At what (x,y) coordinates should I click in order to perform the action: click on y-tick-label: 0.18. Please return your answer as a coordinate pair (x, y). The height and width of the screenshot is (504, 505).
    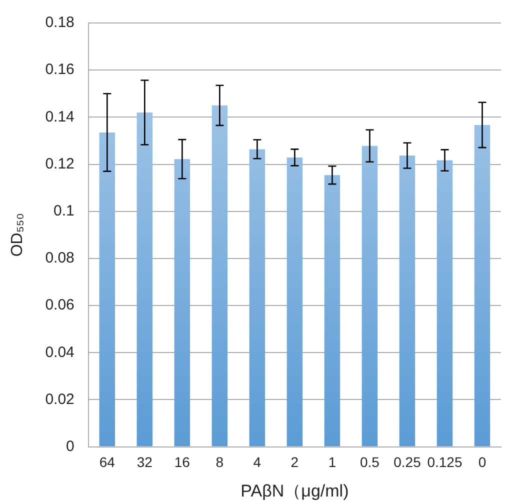
    Looking at the image, I should click on (59, 23).